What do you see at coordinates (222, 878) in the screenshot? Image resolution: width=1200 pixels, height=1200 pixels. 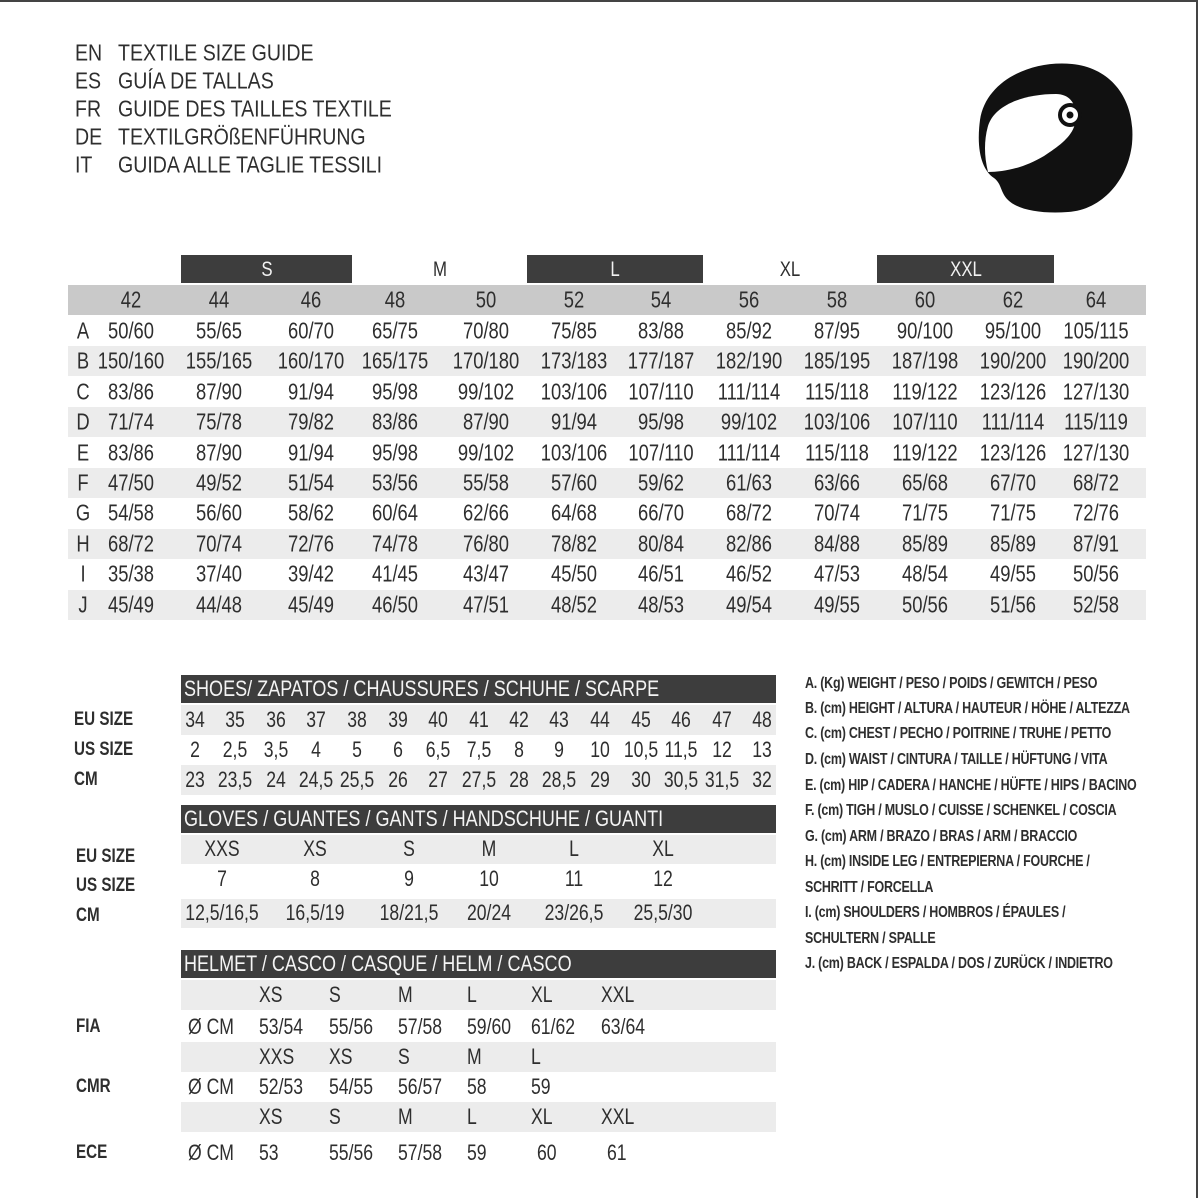 I see `table-cell: 7` at bounding box center [222, 878].